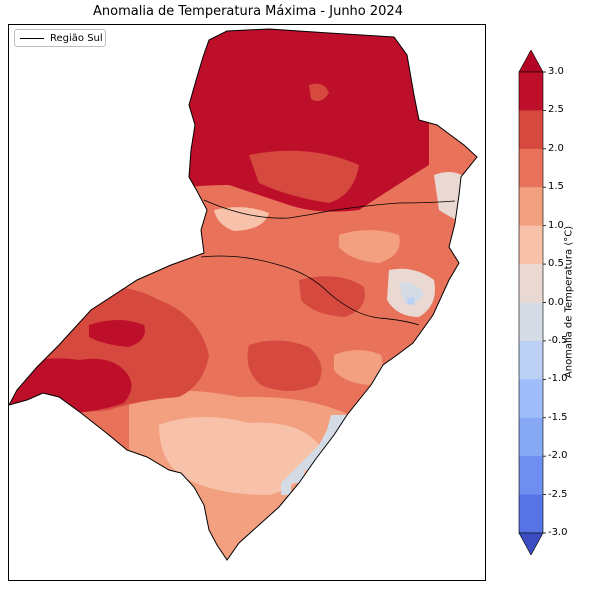  I want to click on colorbar-label: Anomalia de Temperatura (°C), so click(569, 302).